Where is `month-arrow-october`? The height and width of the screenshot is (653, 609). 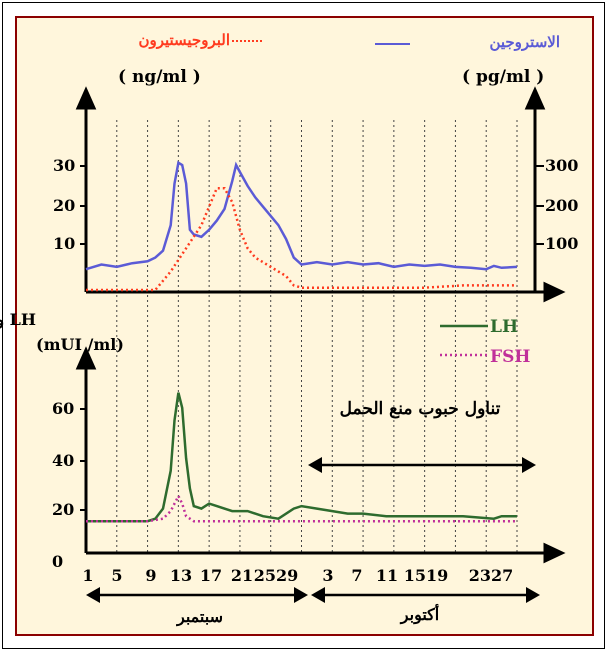
month-arrow-october is located at coordinates (425, 595).